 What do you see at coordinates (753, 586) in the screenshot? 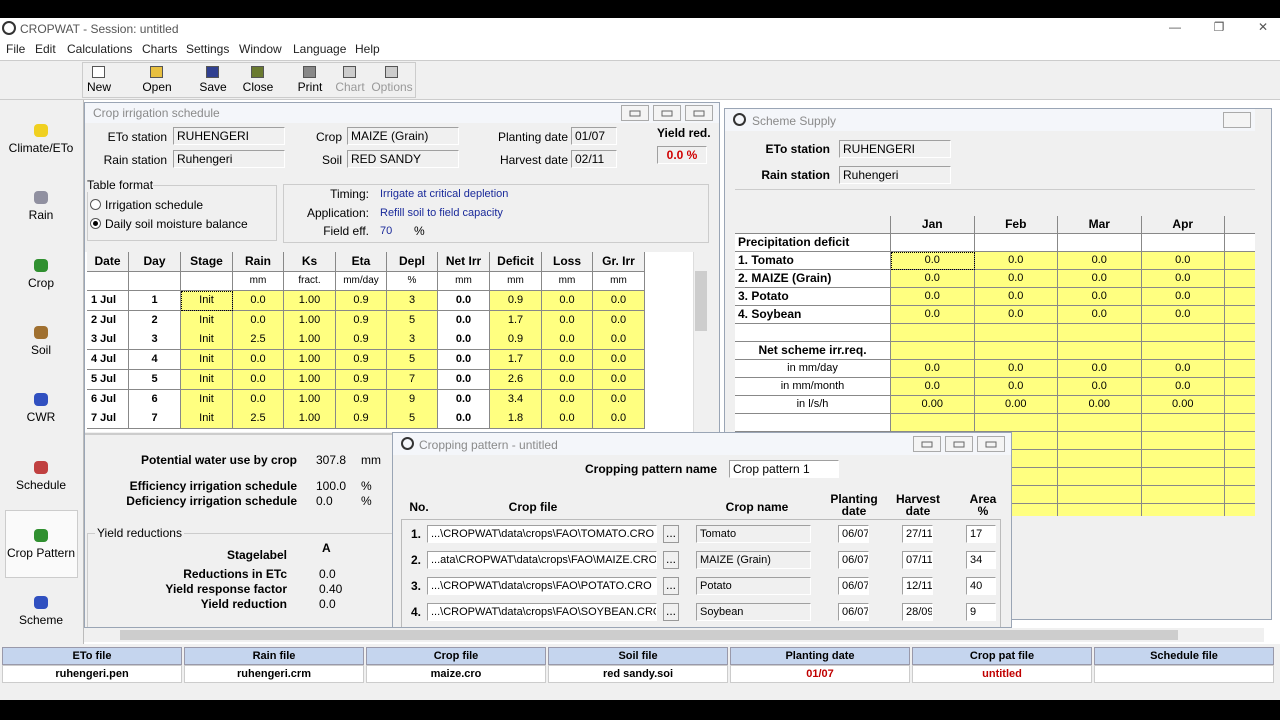
I see `field: Potato` at bounding box center [753, 586].